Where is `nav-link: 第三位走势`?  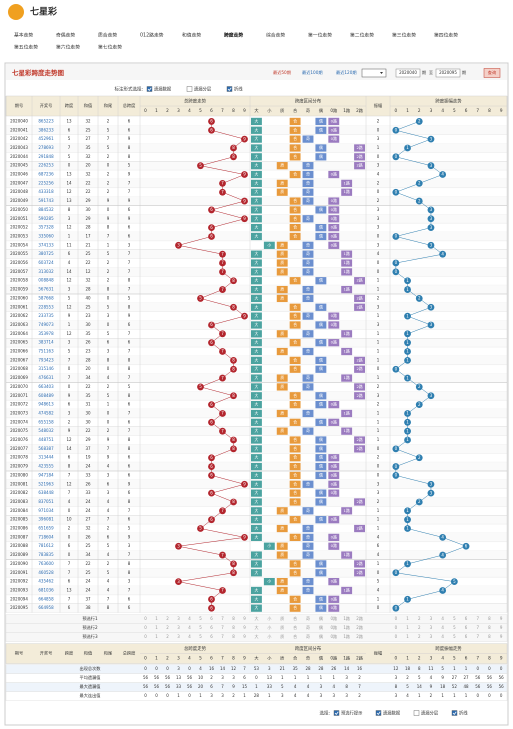
nav-link: 第三位走势 is located at coordinates (404, 35).